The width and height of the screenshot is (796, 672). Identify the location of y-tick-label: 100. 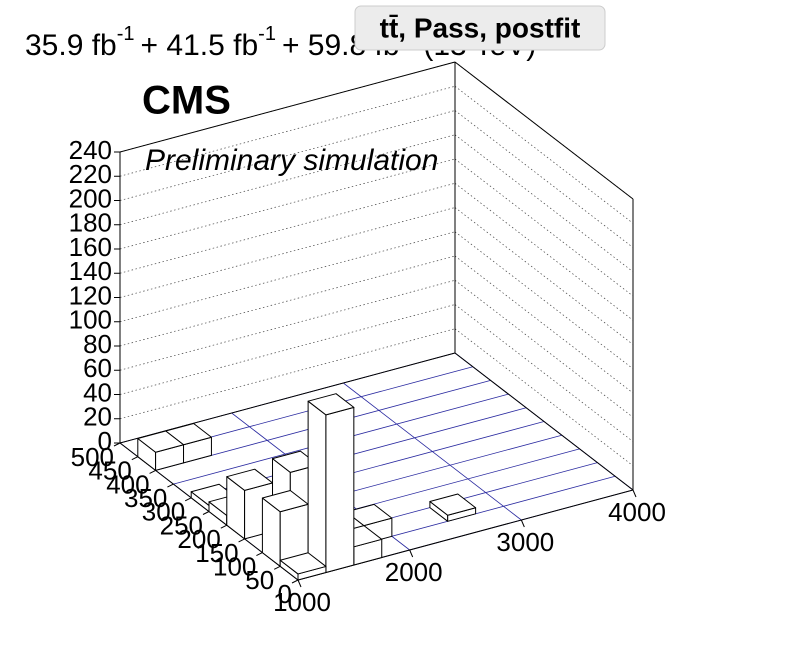
(234, 566).